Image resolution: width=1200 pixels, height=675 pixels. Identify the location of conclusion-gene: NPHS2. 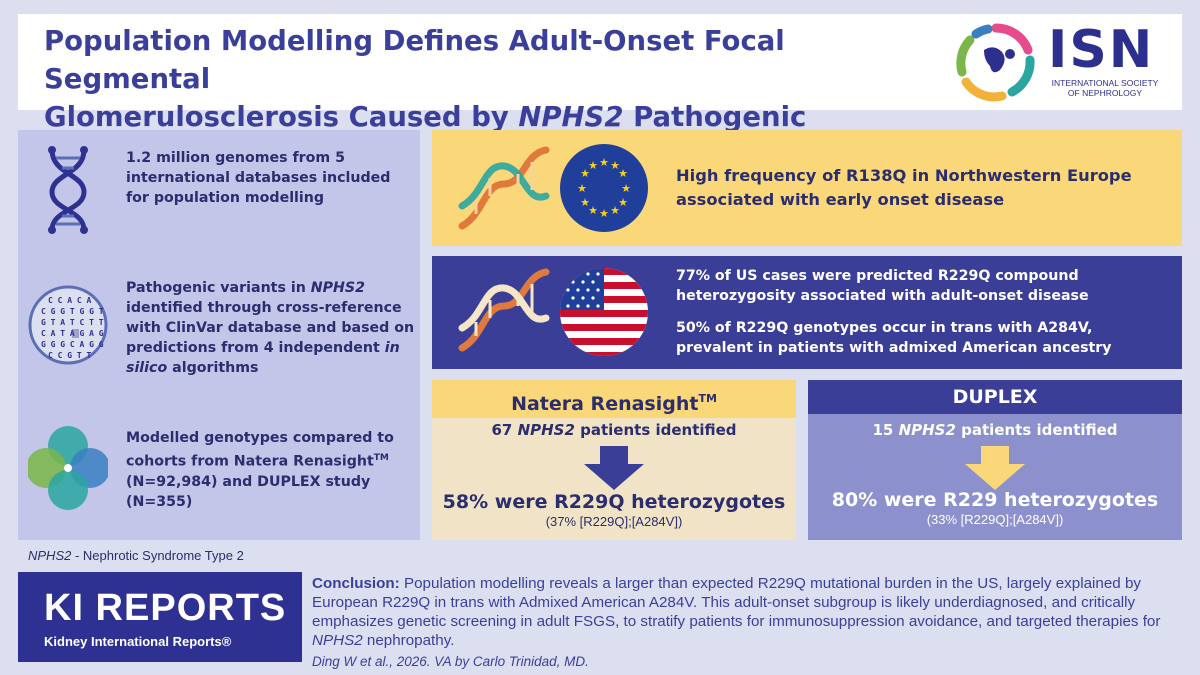
(337, 640).